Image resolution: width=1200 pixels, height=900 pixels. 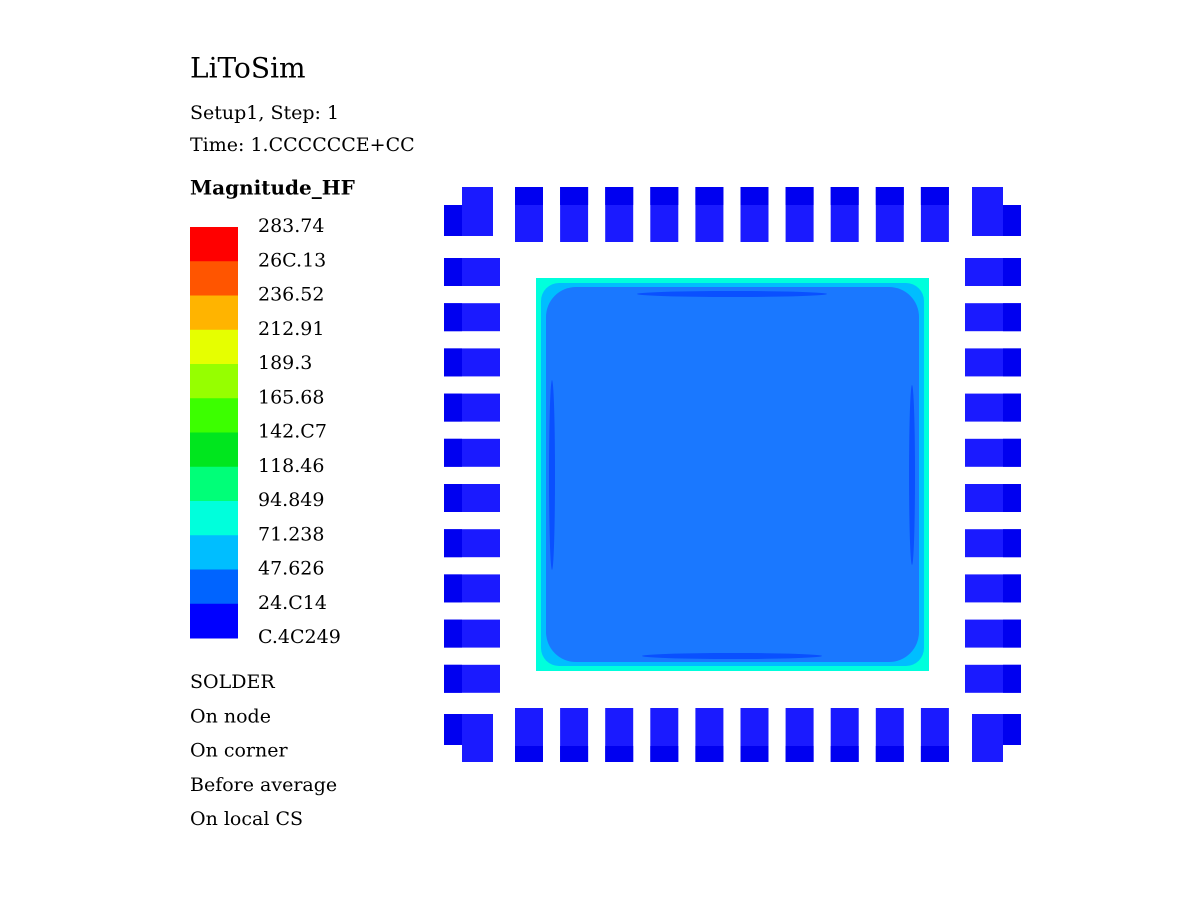 I want to click on note: Before average, so click(x=263, y=785).